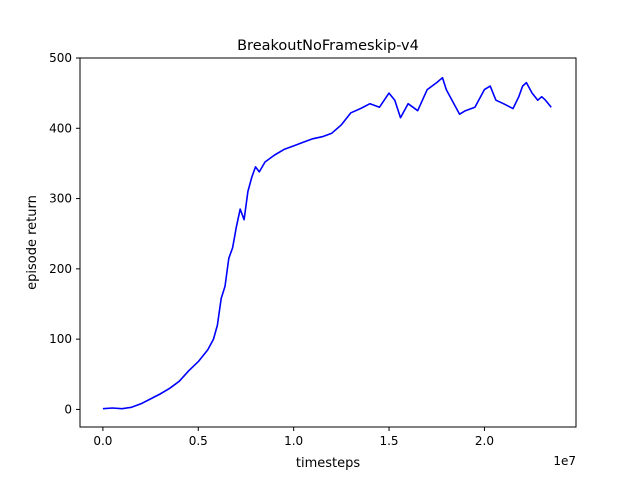 The image size is (640, 480). Describe the element at coordinates (60, 339) in the screenshot. I see `y-tick-label: 100` at that location.